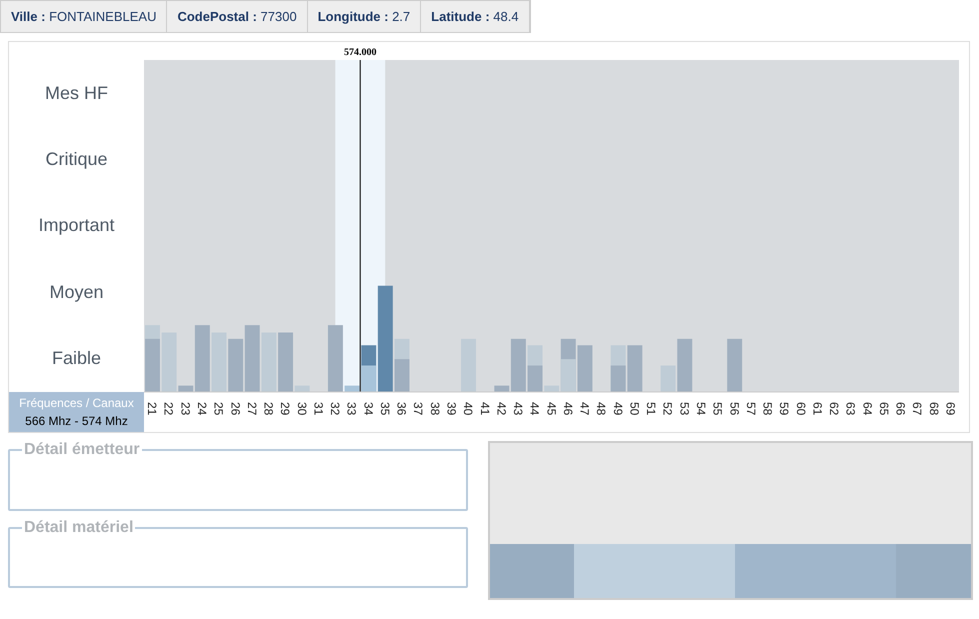  What do you see at coordinates (285, 409) in the screenshot?
I see `x-tick-label: 29` at bounding box center [285, 409].